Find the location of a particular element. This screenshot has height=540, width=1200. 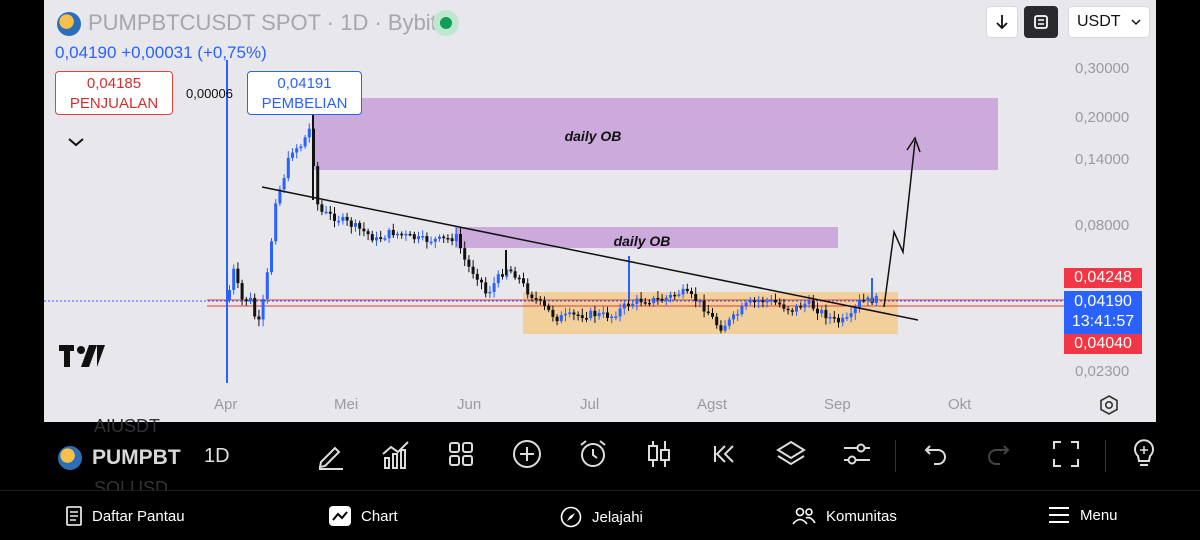

grid-layout-icon is located at coordinates (461, 454).